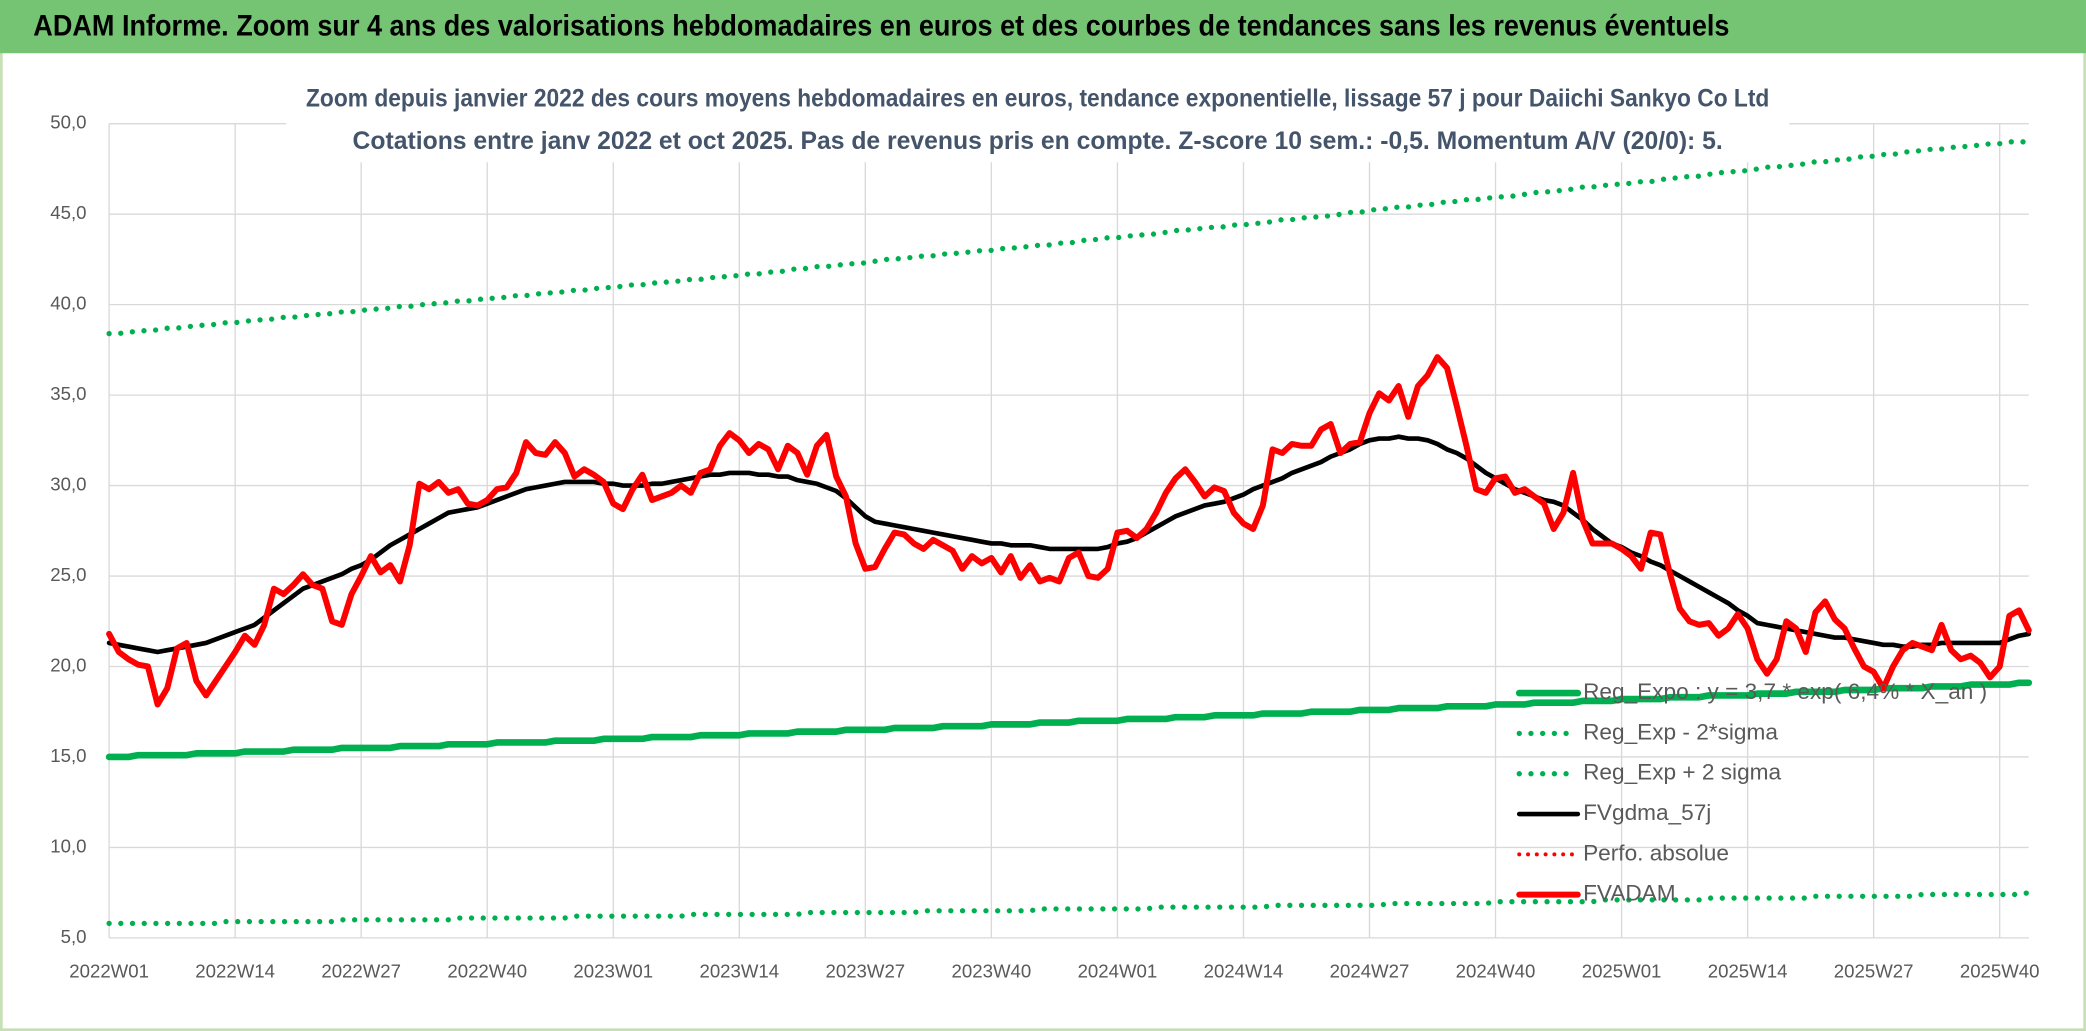 The height and width of the screenshot is (1031, 2086). Describe the element at coordinates (1118, 970) in the screenshot. I see `x-tick-label: 2024W01` at that location.